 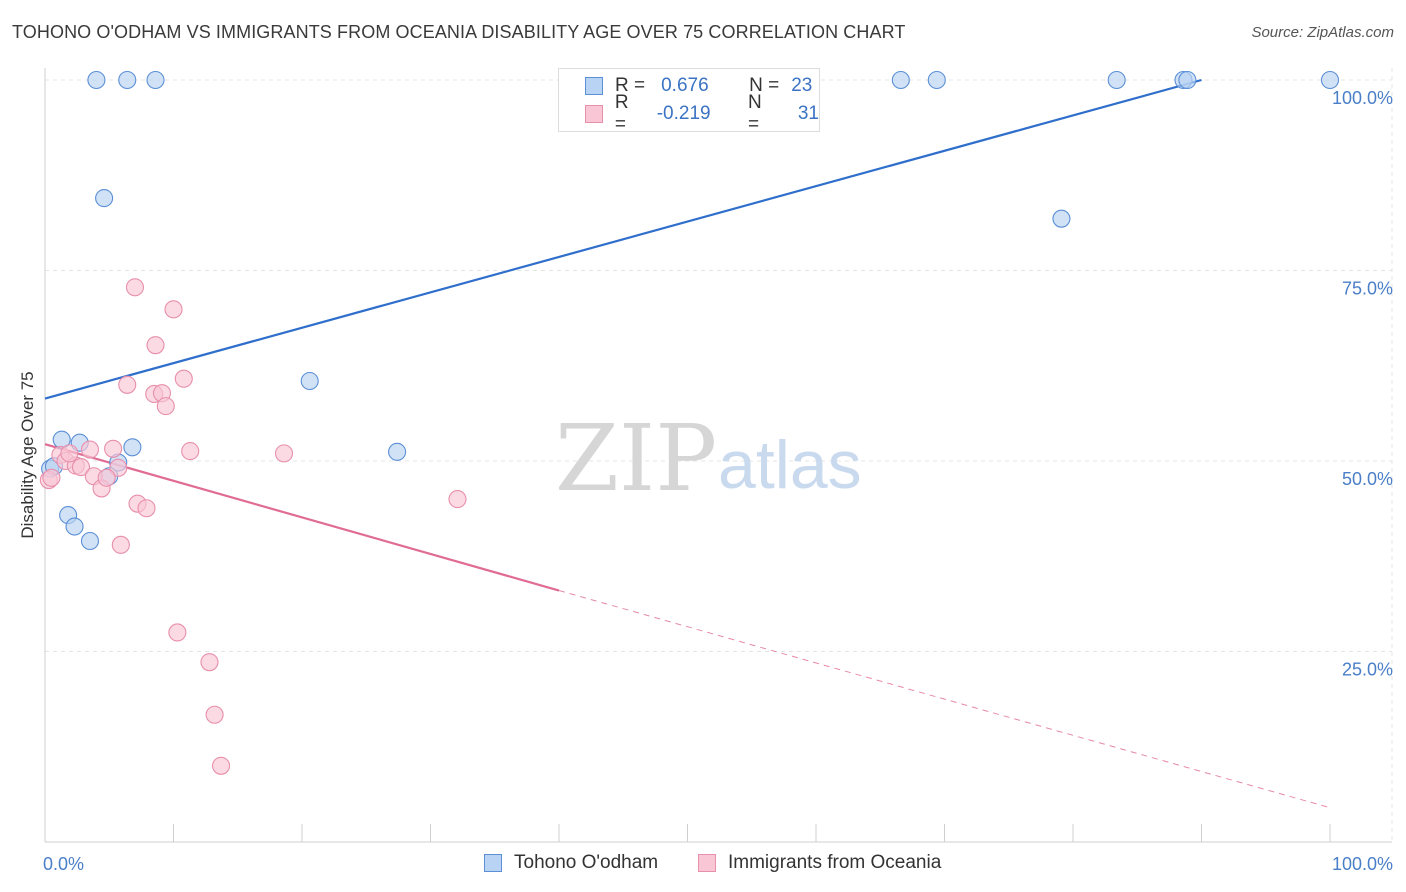 I want to click on legend-r-value: -0.219, so click(x=683, y=113).